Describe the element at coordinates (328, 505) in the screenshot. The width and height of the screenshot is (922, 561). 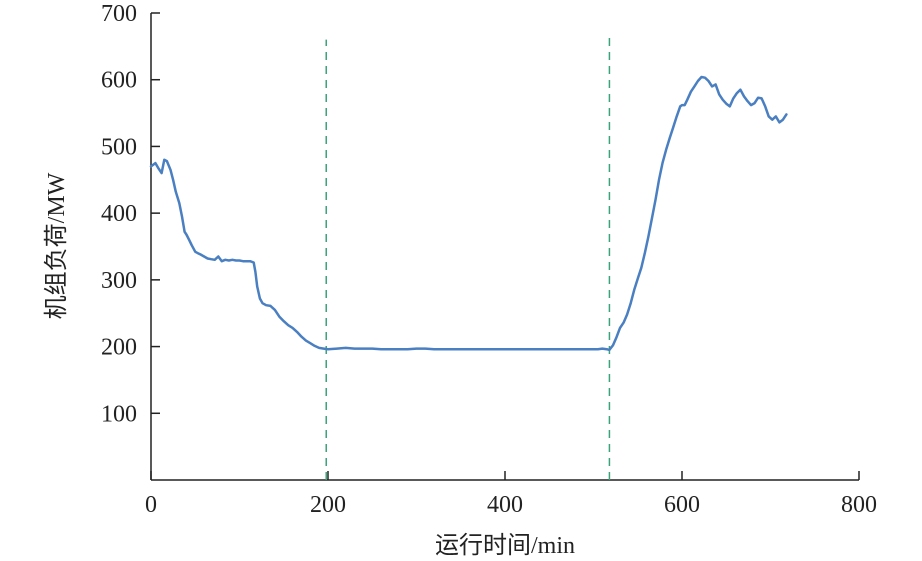
I see `x-tick-label: 200` at that location.